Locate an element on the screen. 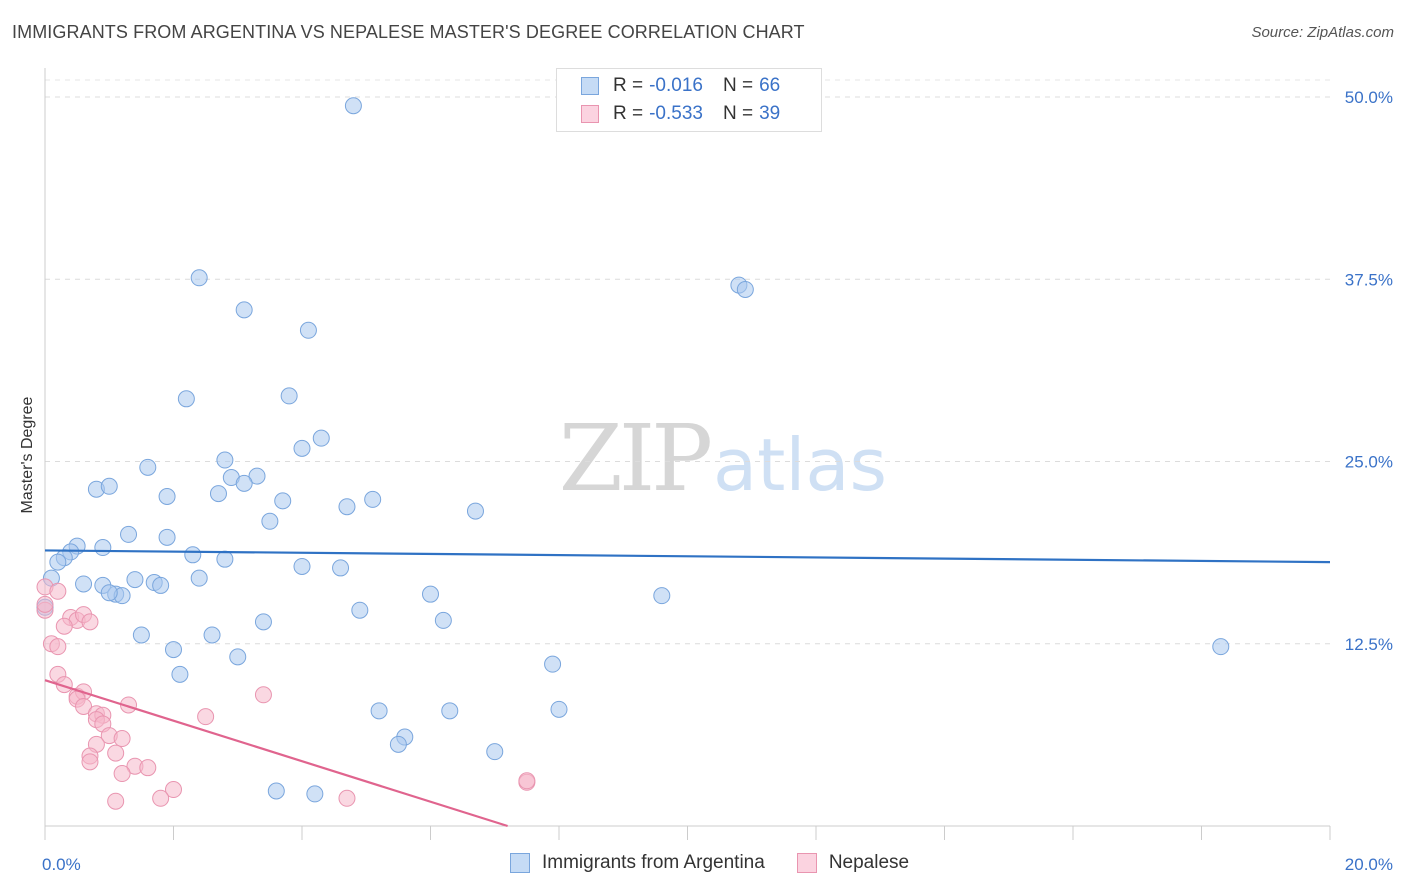 The height and width of the screenshot is (892, 1406). stats-row-nepalese: R = -0.533 N = 39 is located at coordinates (680, 114).